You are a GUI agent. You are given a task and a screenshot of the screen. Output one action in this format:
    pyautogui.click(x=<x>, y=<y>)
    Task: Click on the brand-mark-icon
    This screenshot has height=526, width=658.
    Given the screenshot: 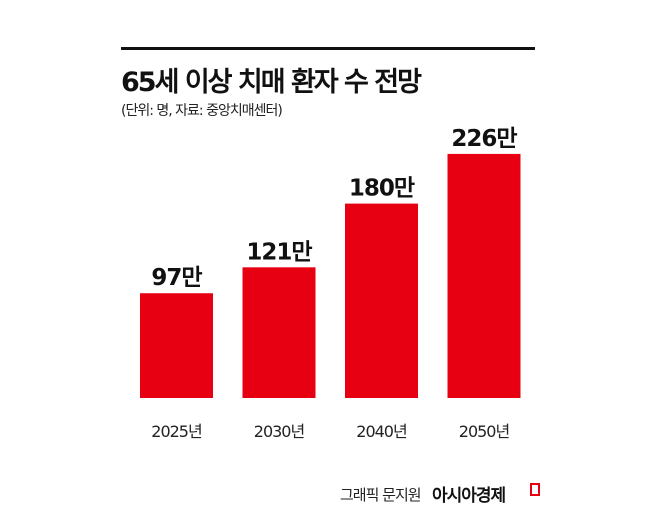 What is the action you would take?
    pyautogui.click(x=535, y=489)
    